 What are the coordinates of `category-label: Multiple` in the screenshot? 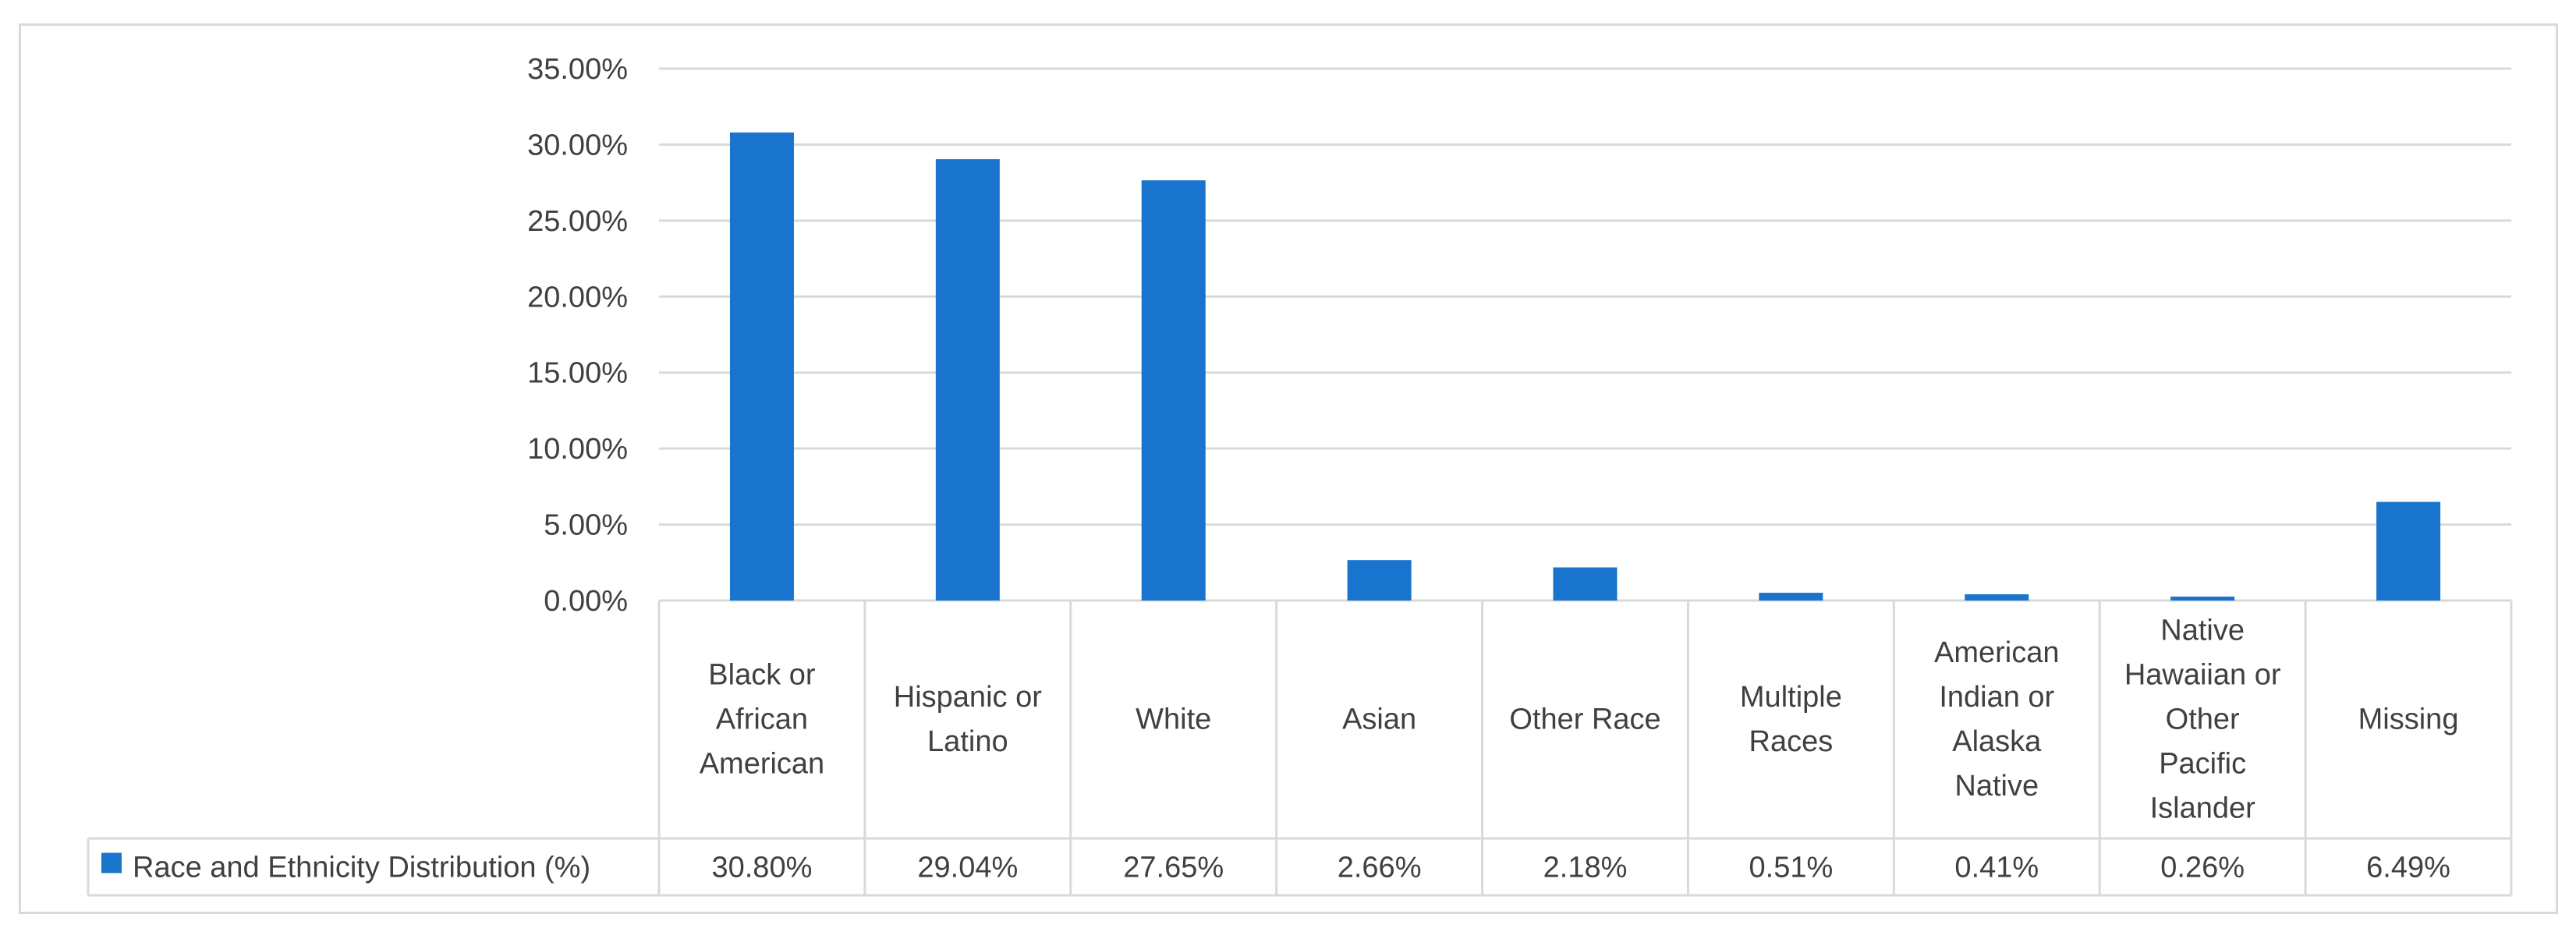 It's located at (1791, 697).